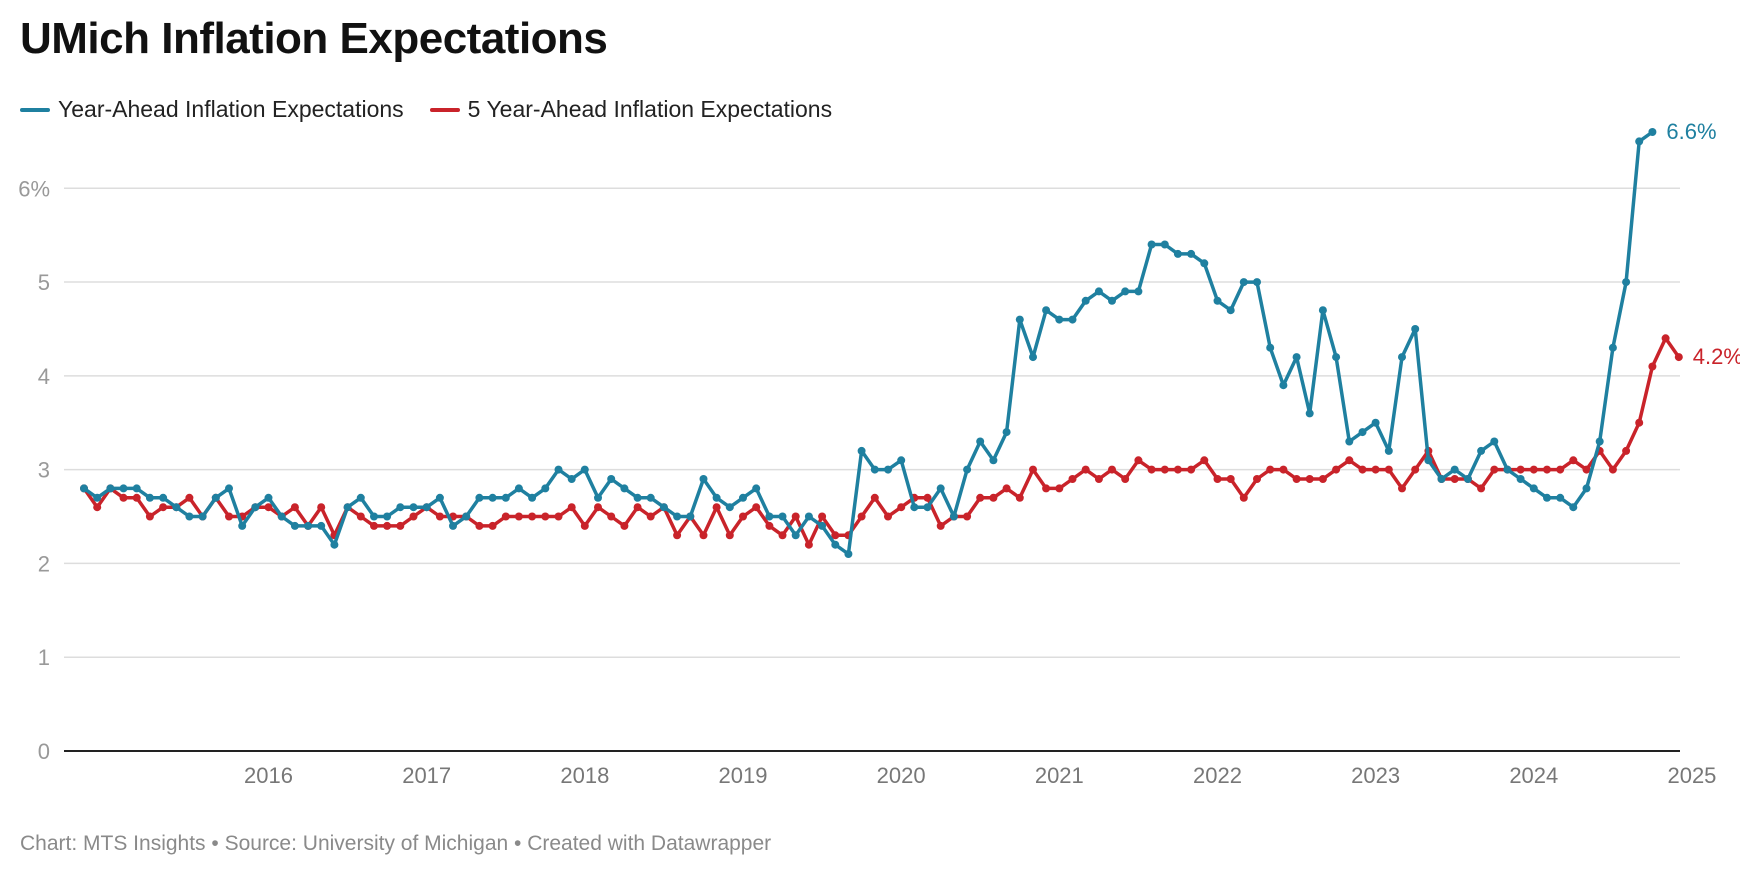 This screenshot has width=1740, height=876. Describe the element at coordinates (44, 282) in the screenshot. I see `y-tick-label: 5` at that location.